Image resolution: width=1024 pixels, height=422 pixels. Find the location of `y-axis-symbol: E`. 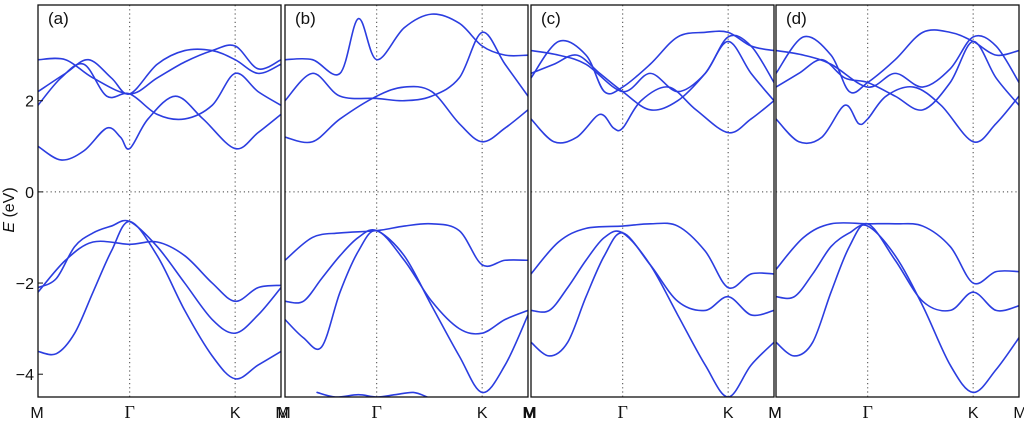

y-axis-symbol: E is located at coordinates (9, 227).